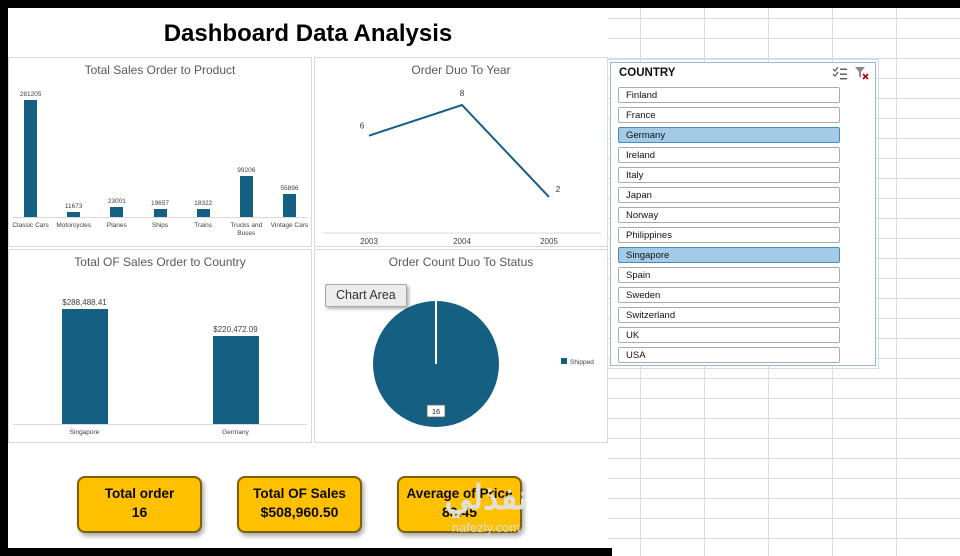 The image size is (960, 556). I want to click on multiselect-icon, so click(839, 73).